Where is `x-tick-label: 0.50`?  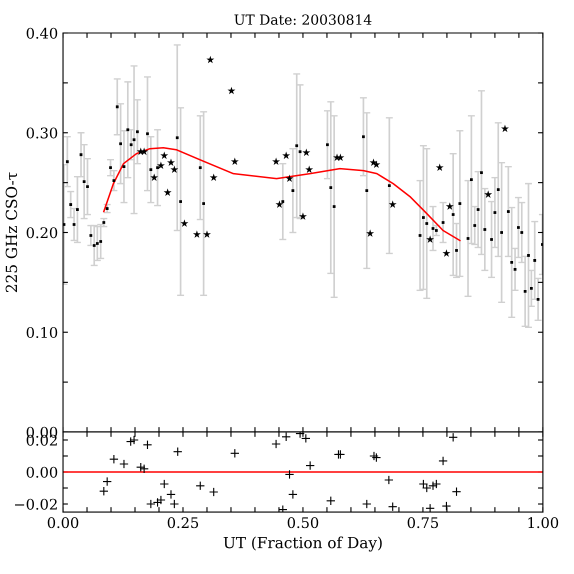
x-tick-label: 0.50 is located at coordinates (303, 522).